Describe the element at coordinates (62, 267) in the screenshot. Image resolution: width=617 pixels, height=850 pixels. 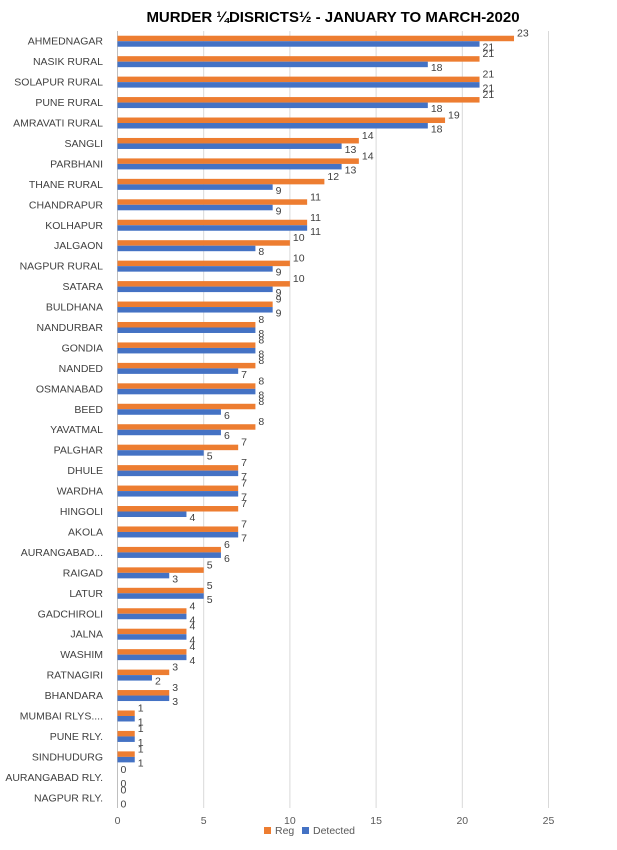
I see `category-label: NAGPUR RURAL` at that location.